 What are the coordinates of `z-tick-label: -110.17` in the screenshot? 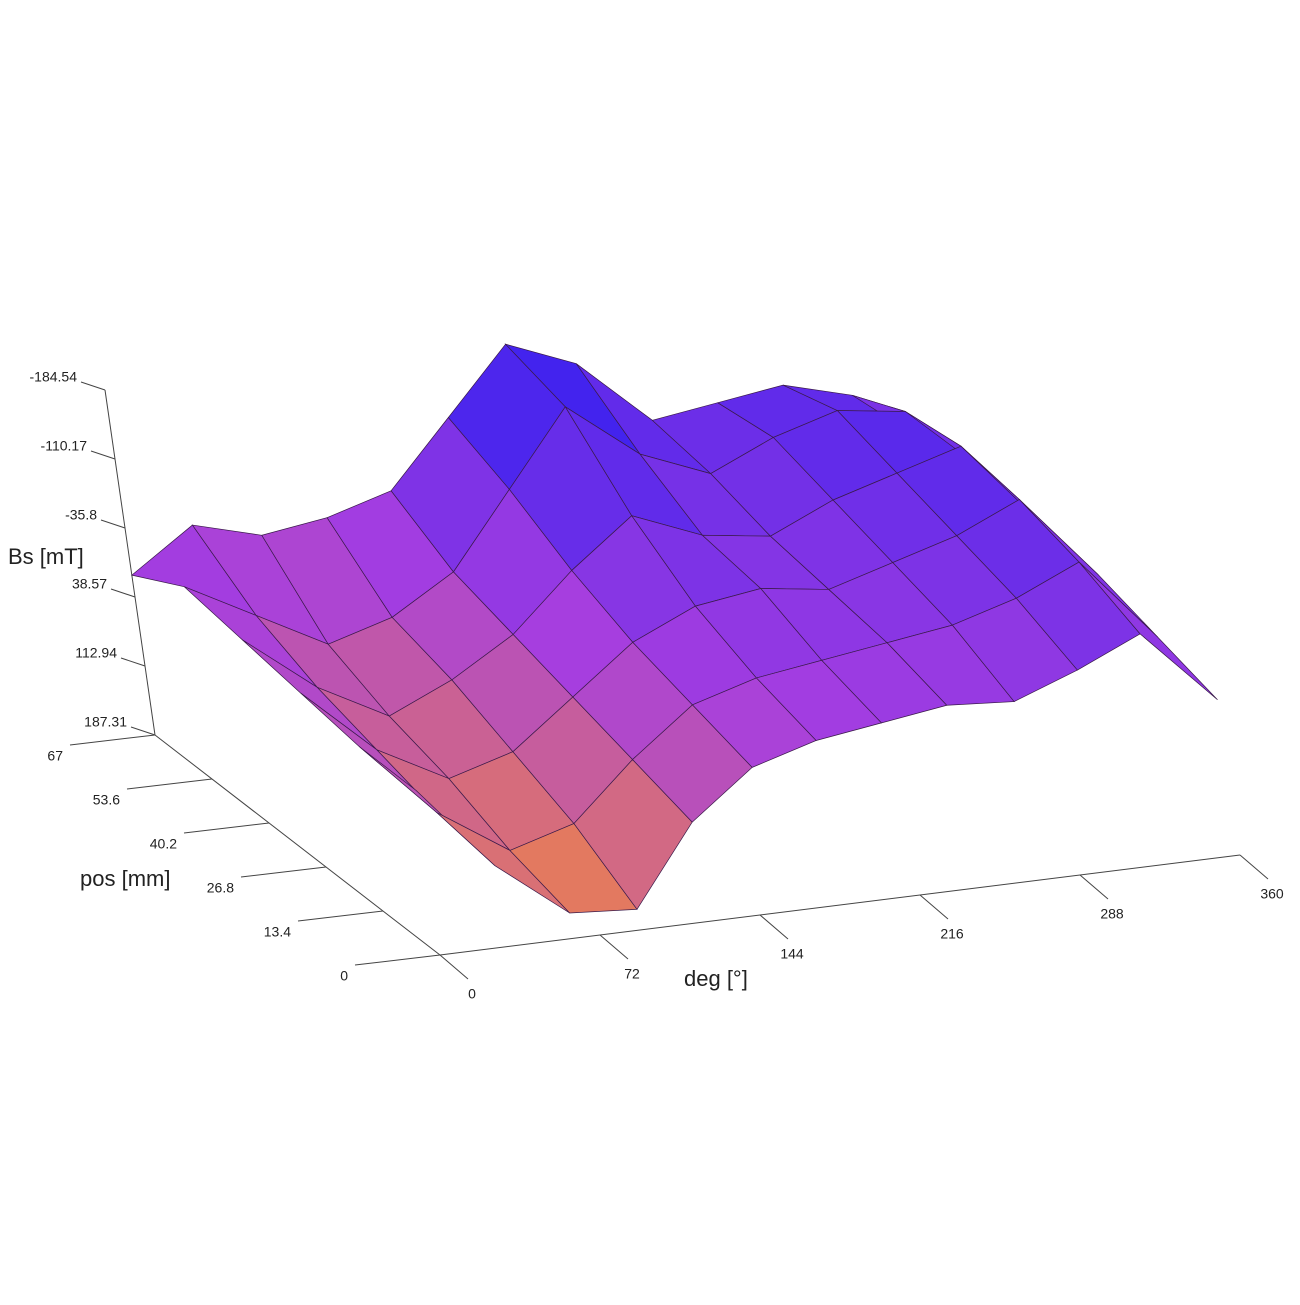 It's located at (64, 446).